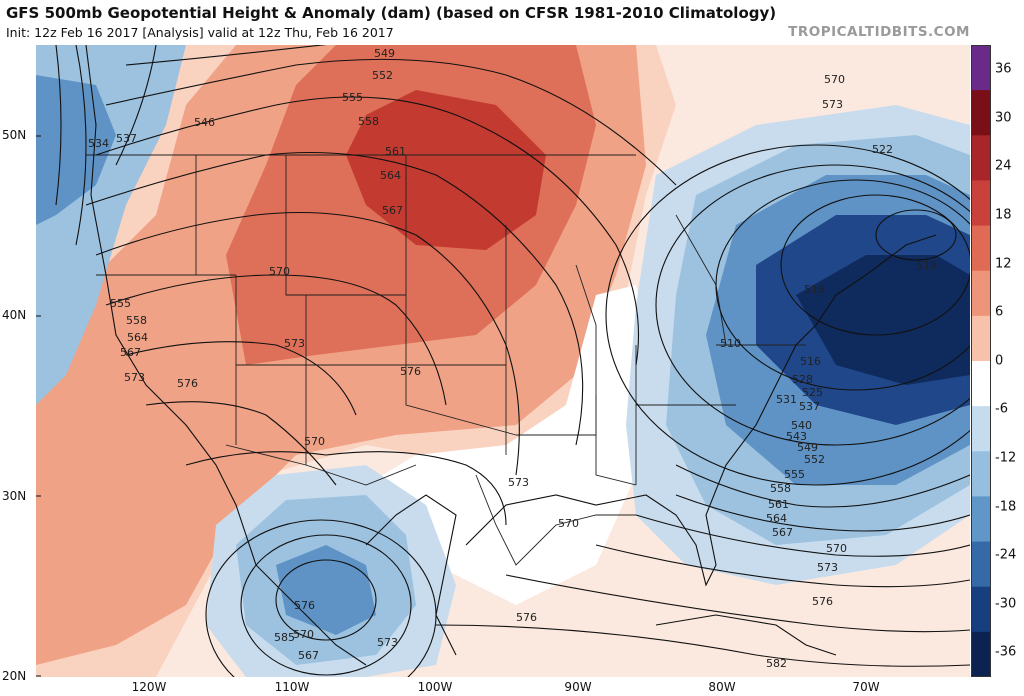 Image resolution: width=1024 pixels, height=696 pixels. I want to click on graticule-ticks, so click(38, 406).